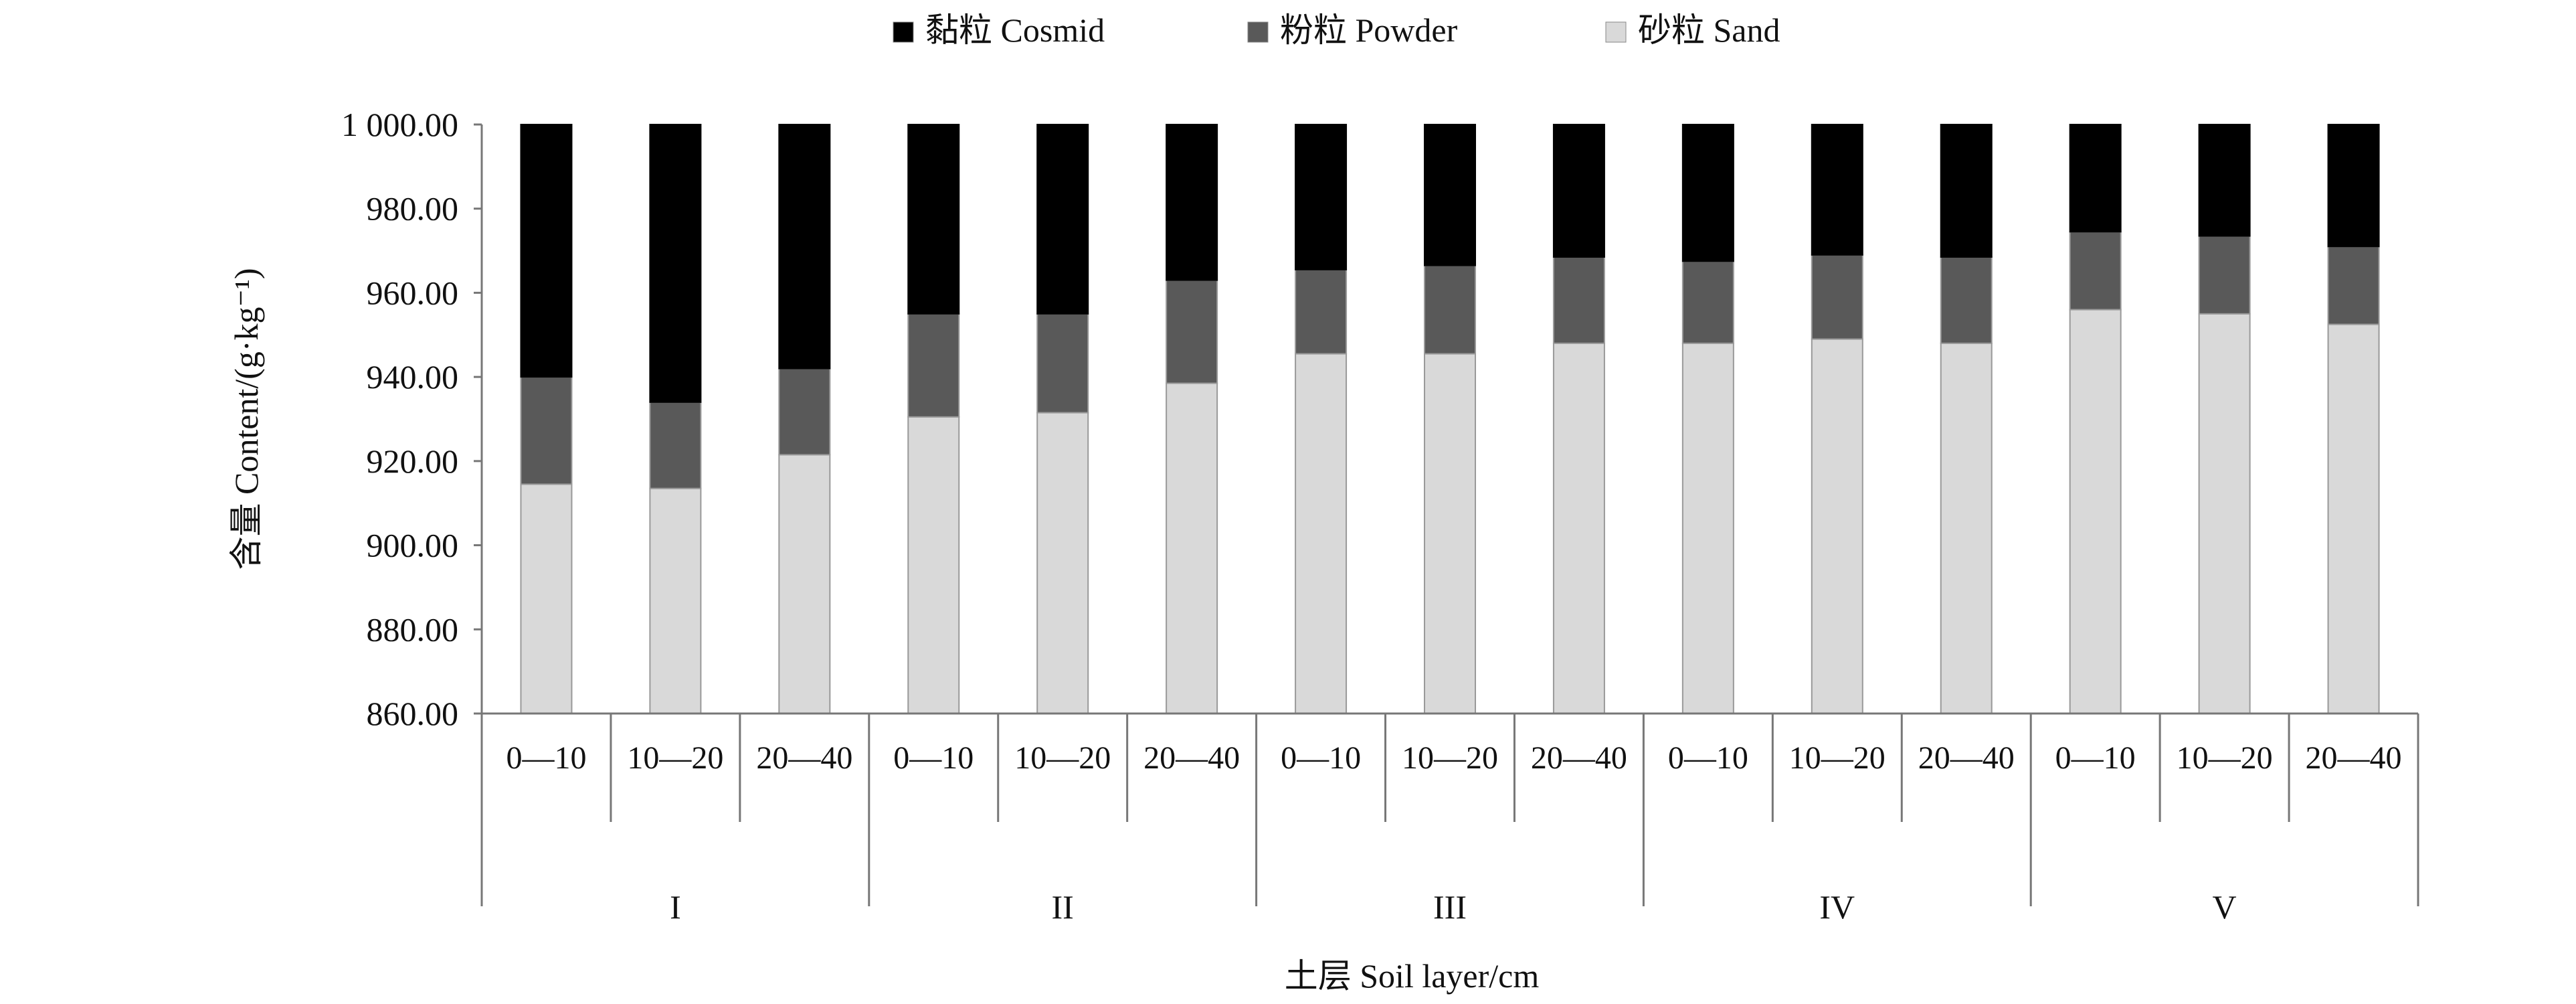 The height and width of the screenshot is (1004, 2576). I want to click on legend-item: 黏粒 Cosmid, so click(999, 30).